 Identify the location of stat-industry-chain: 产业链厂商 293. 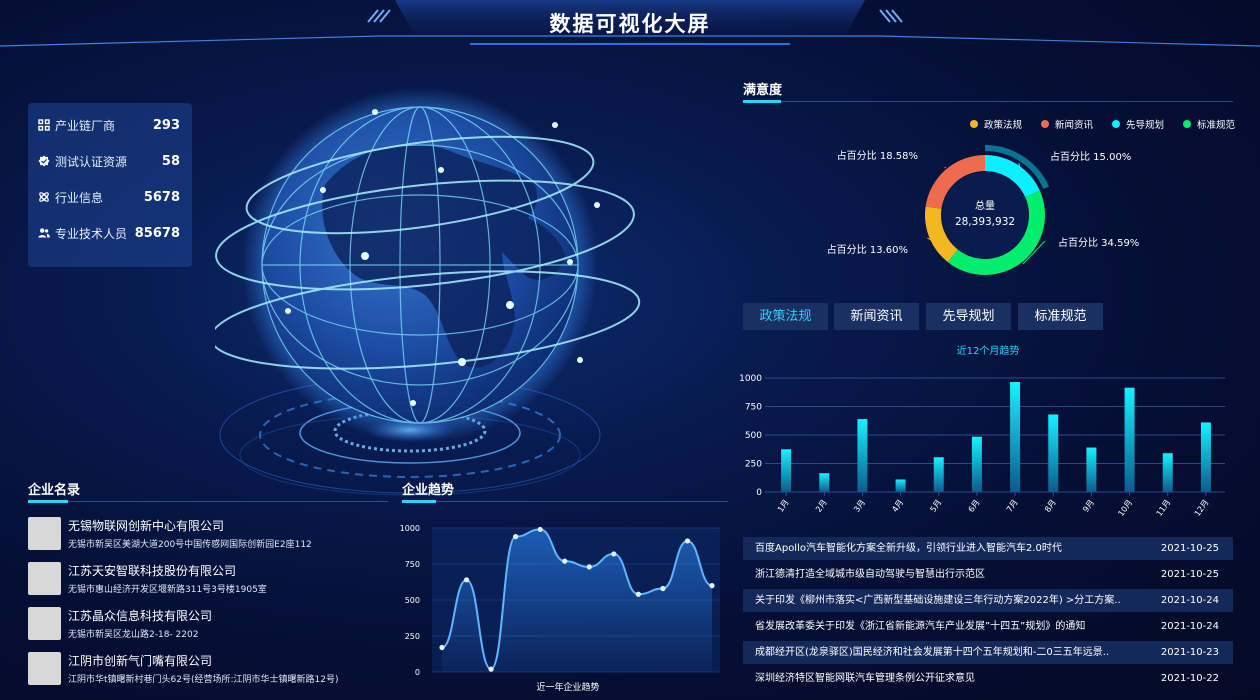
(109, 125).